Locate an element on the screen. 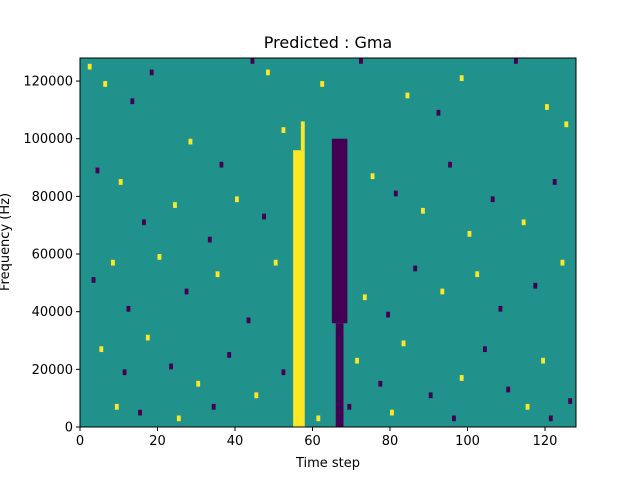 This screenshot has width=640, height=480. x-axis-ticks: 0 20 40 60 80 100 120 is located at coordinates (317, 438).